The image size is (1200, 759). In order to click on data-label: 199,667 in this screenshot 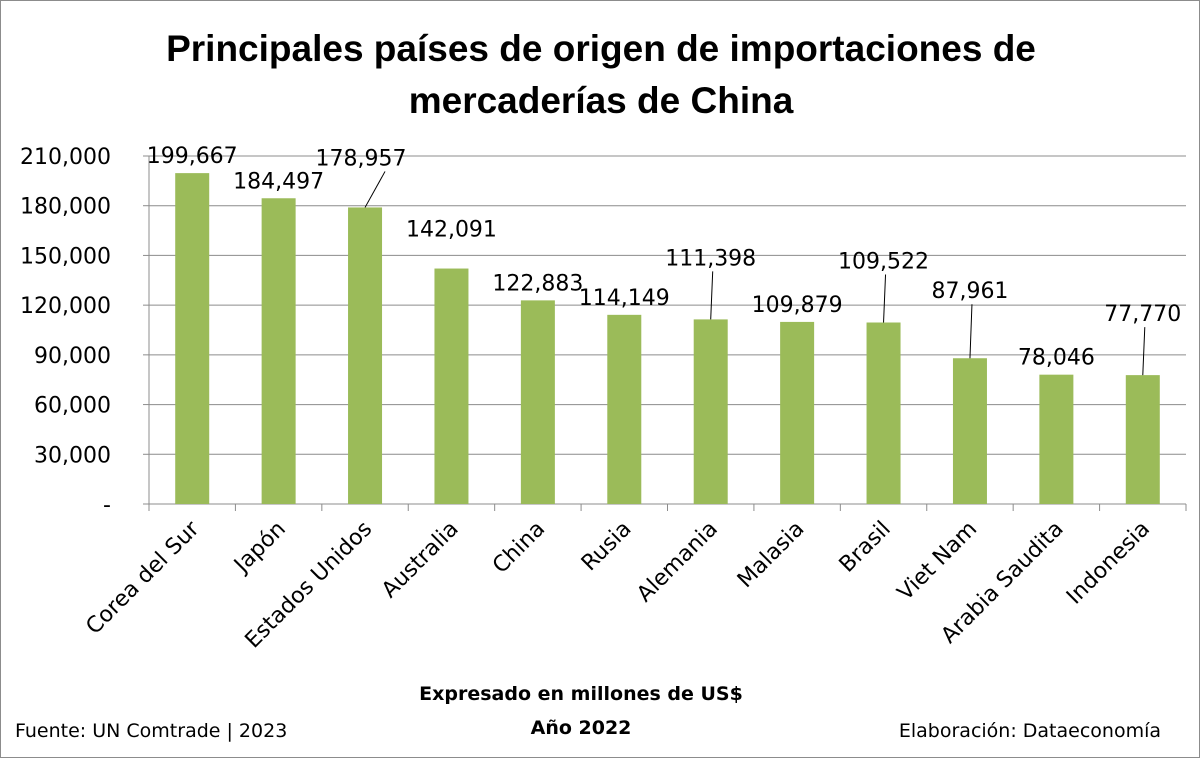, I will do `click(192, 156)`.